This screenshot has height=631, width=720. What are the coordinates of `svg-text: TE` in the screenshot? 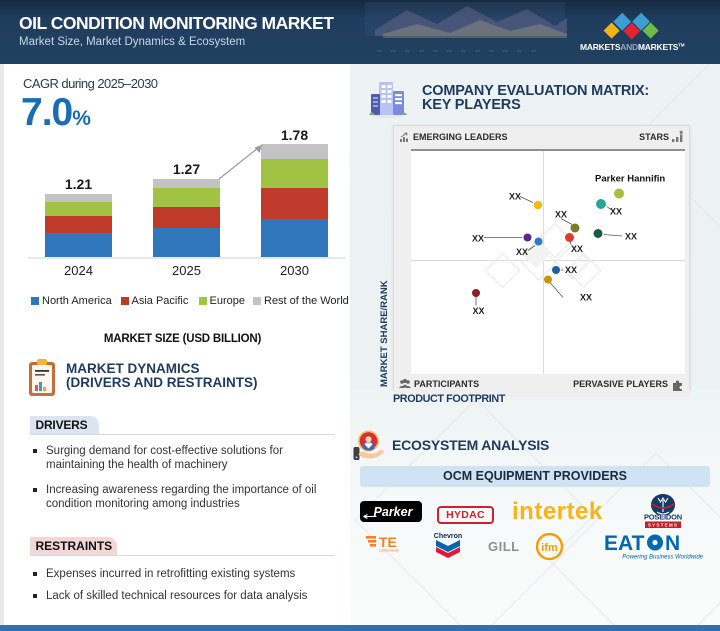 It's located at (388, 542).